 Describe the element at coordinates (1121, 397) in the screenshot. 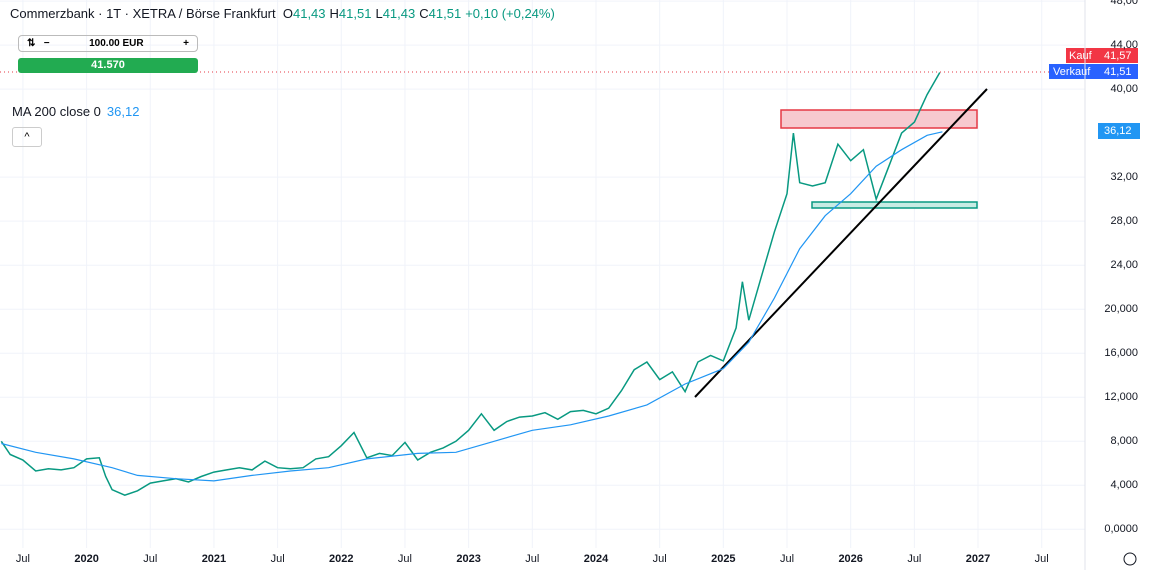

I see `y-tick-label: 12,000` at that location.